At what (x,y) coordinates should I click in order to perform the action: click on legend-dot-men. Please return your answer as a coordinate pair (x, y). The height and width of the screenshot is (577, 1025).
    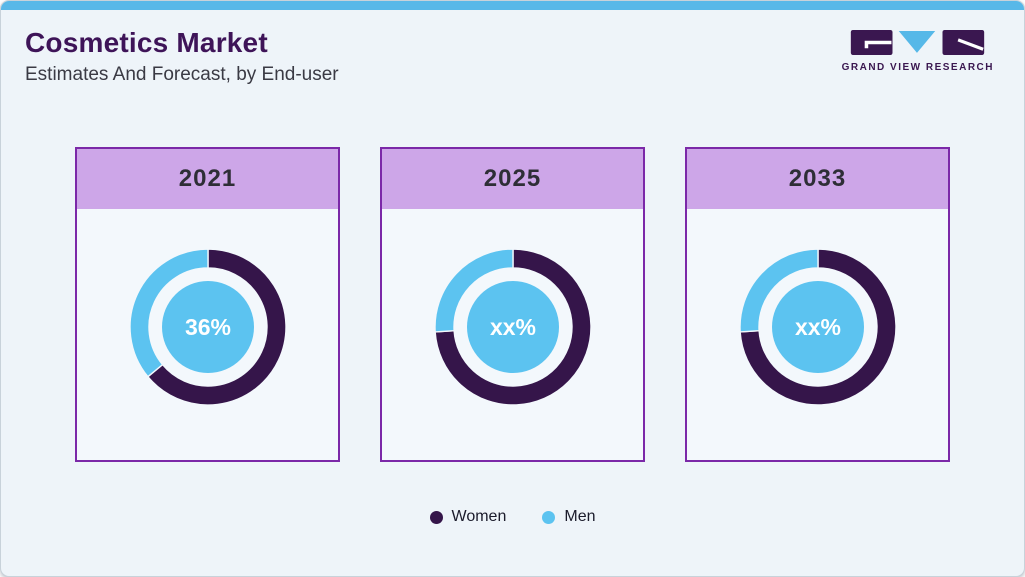
    Looking at the image, I should click on (549, 517).